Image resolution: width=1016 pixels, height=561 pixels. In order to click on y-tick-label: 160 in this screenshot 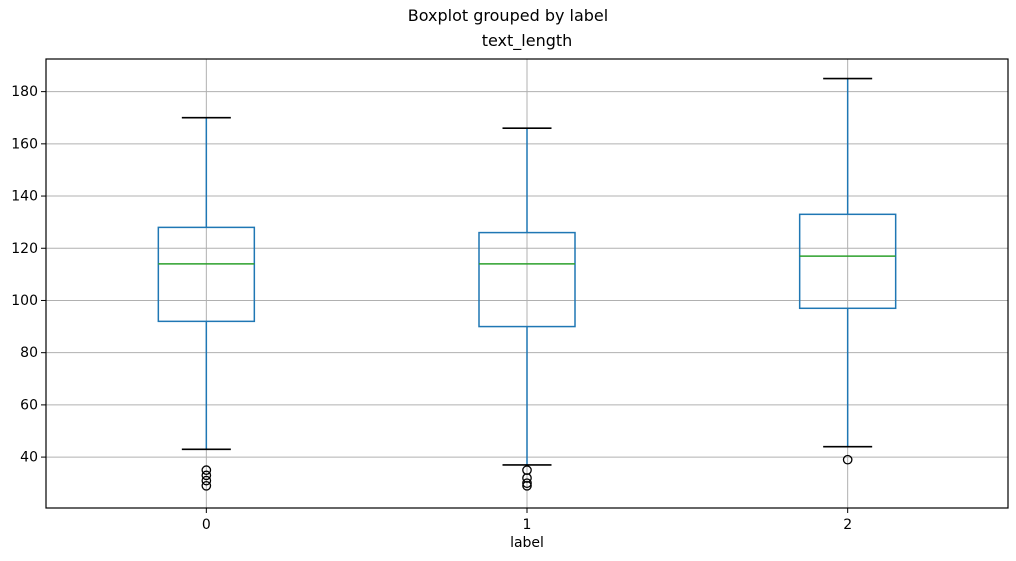, I will do `click(24, 144)`.